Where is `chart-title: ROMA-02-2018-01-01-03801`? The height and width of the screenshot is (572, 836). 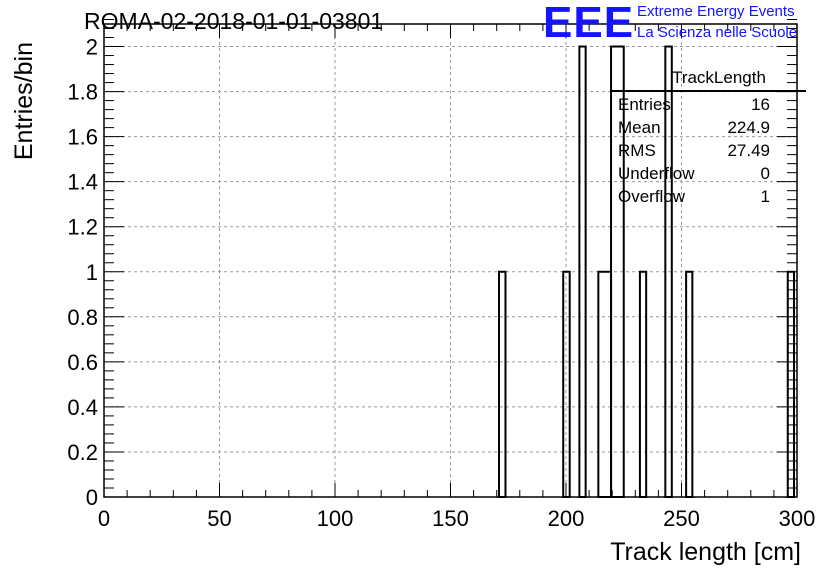
chart-title: ROMA-02-2018-01-01-03801 is located at coordinates (234, 21).